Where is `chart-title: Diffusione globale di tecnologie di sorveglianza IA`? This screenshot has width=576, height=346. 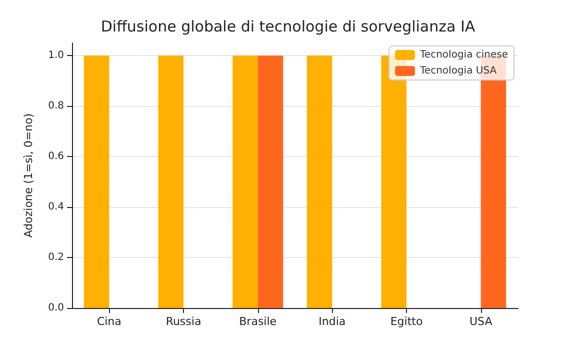 chart-title: Diffusione globale di tecnologie di sorveglianza IA is located at coordinates (288, 27).